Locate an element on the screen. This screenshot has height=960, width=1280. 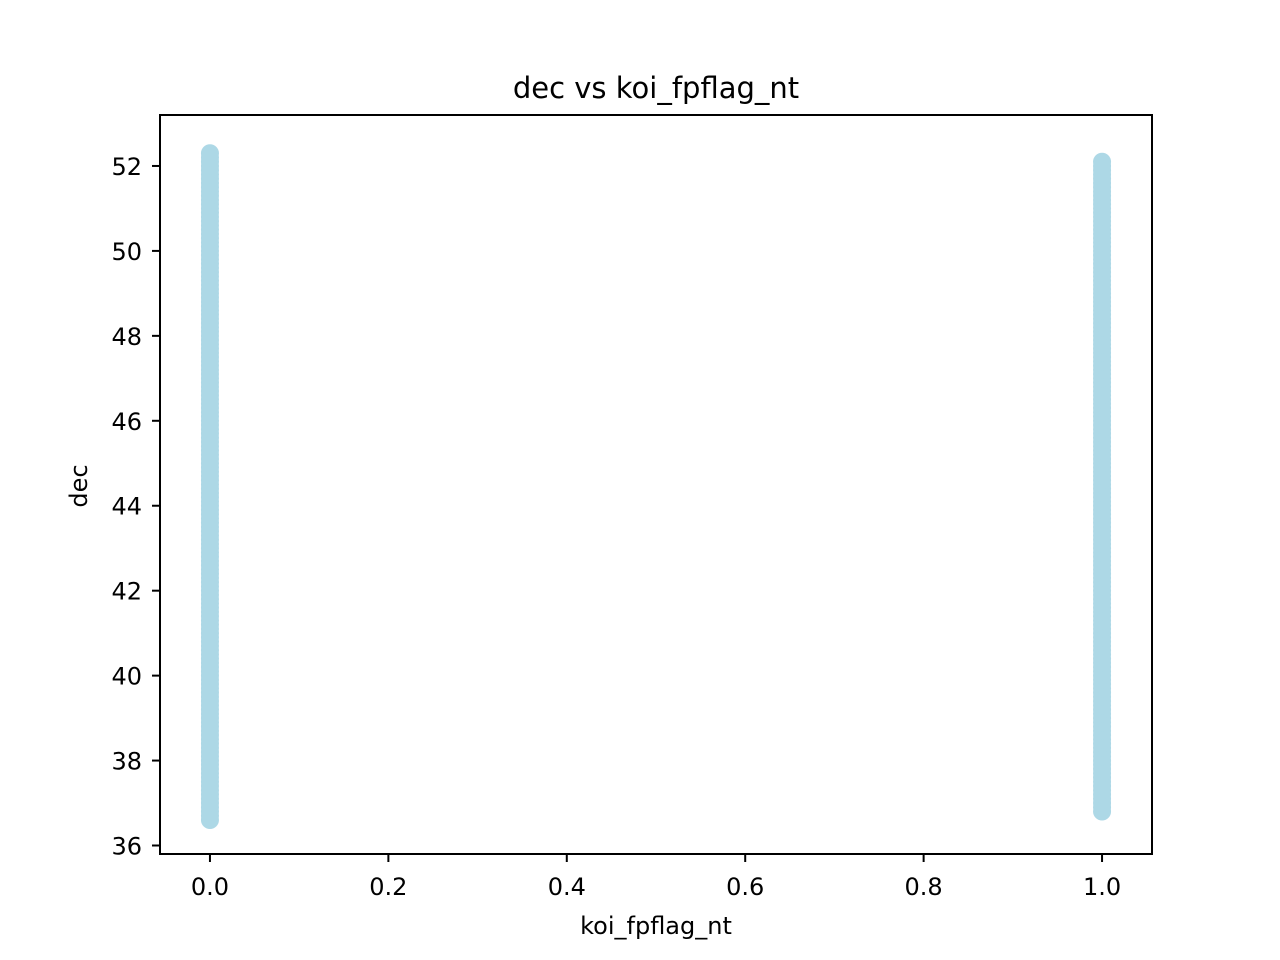
y-axis-ticks: 36 38 40 42 44 46 48 50 52 is located at coordinates (135, 507).